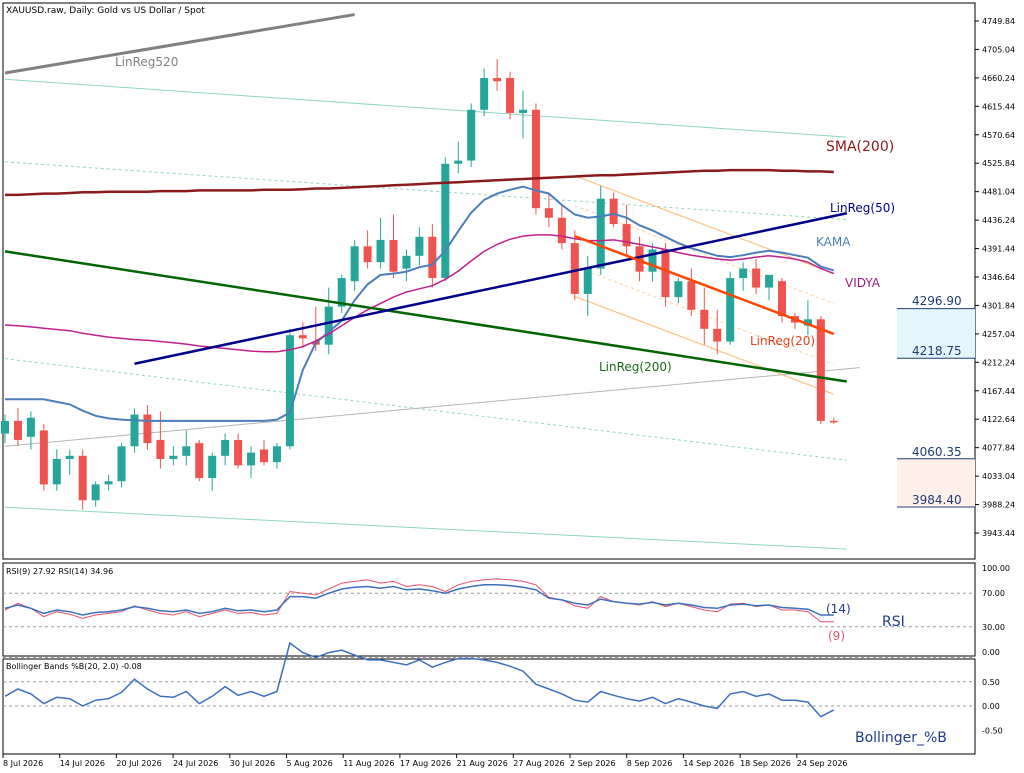  I want to click on time-tick-label: 8 Sep 2026, so click(650, 763).